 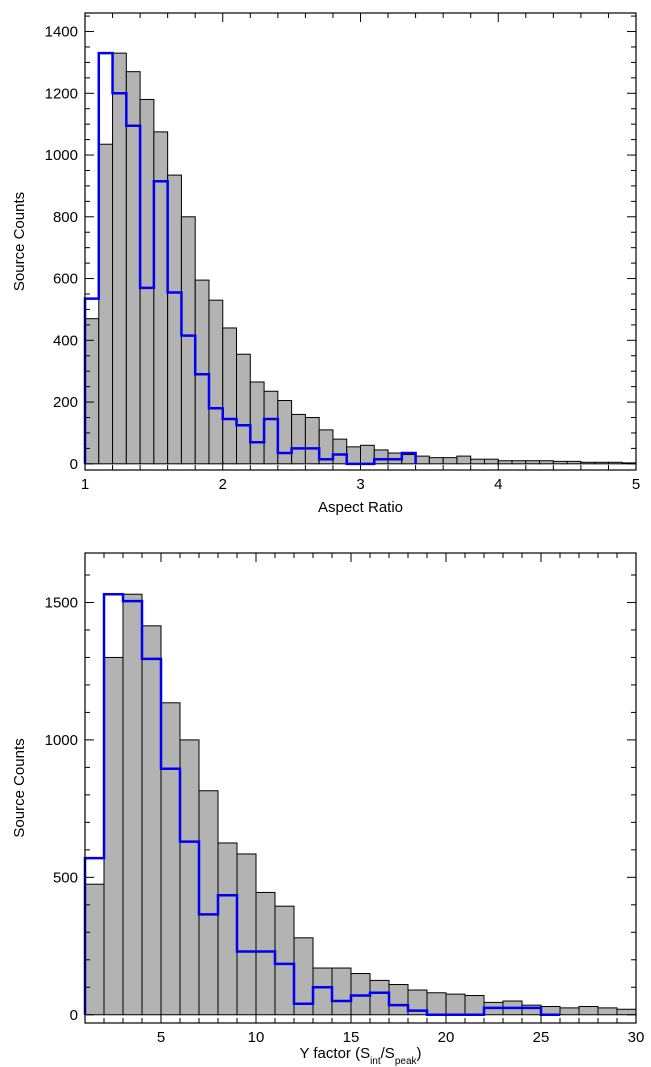 I want to click on y-factor-y-axis-label: Source Counts, so click(x=19, y=787).